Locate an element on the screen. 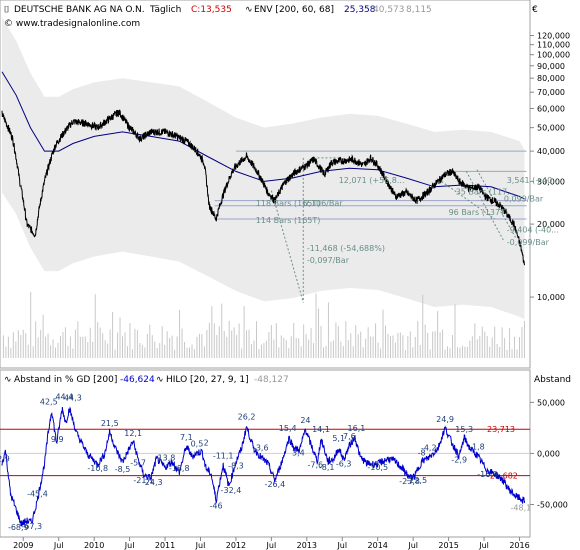  measure-annotation: -0,097/Bar is located at coordinates (328, 260).